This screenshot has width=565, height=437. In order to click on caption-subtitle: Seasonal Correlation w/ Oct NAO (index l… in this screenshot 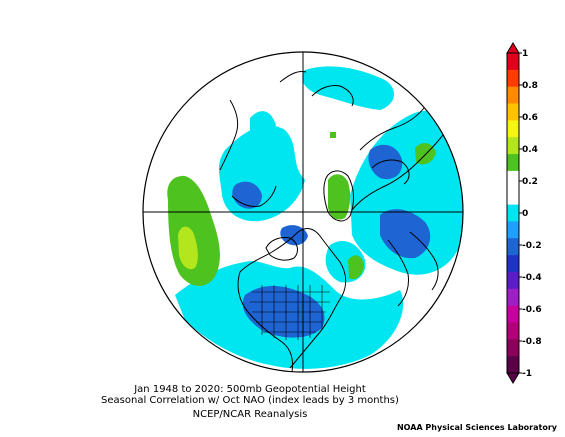, I will do `click(250, 400)`.